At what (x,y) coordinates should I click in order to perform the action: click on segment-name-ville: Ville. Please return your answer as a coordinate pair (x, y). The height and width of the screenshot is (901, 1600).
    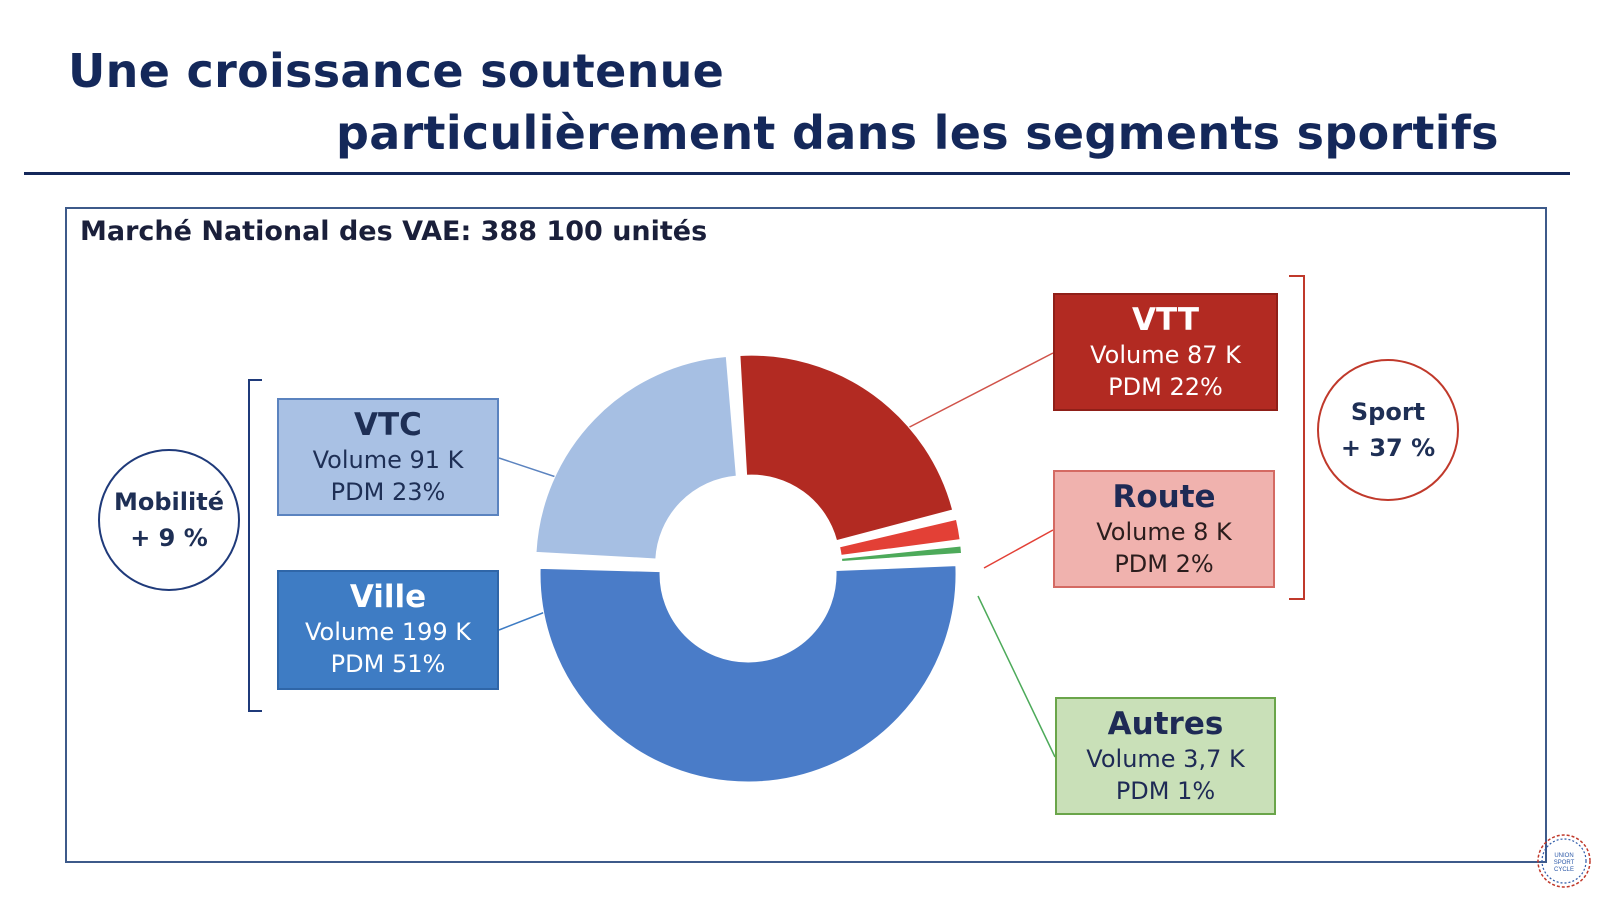
    Looking at the image, I should click on (388, 597).